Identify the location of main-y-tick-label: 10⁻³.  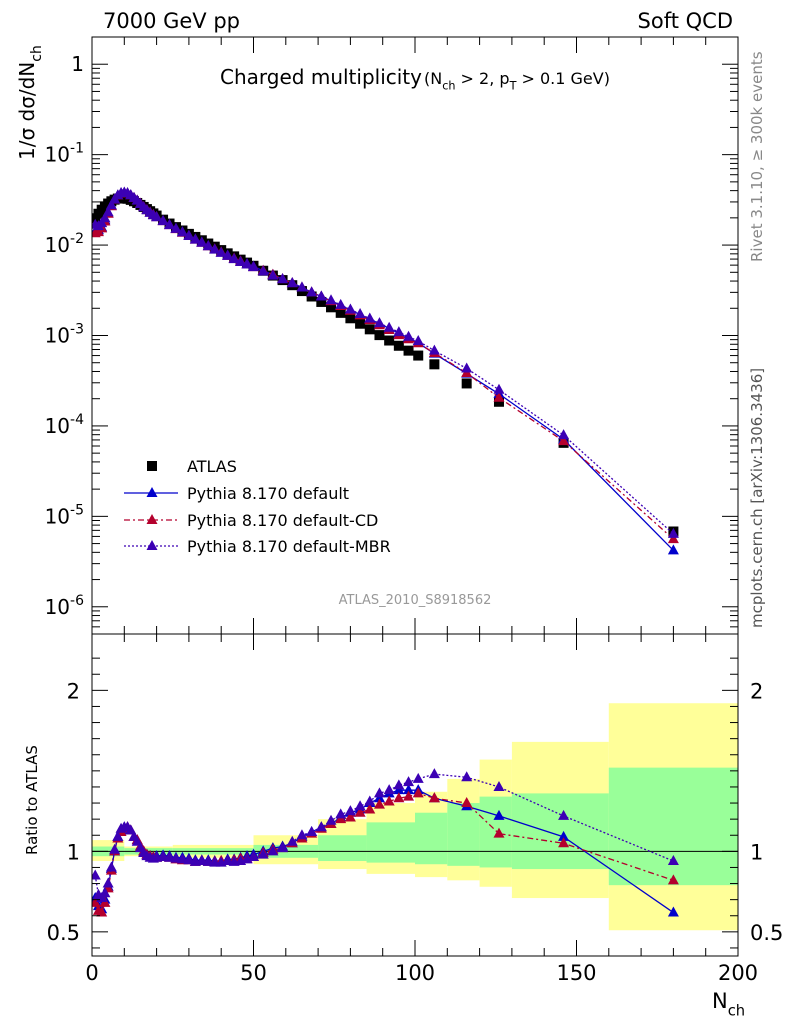
(64, 335).